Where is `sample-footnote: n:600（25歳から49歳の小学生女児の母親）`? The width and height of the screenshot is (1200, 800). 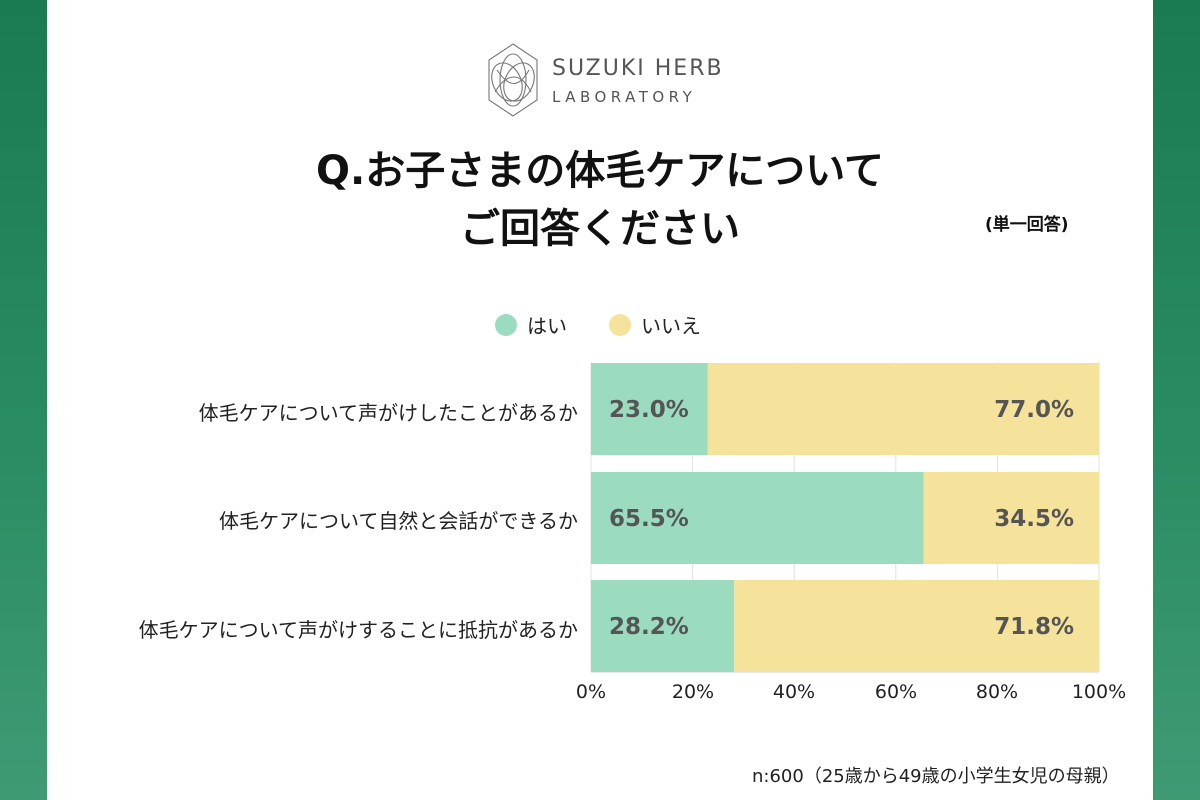
sample-footnote: n:600（25歳から49歳の小学生女児の母親） is located at coordinates (936, 776).